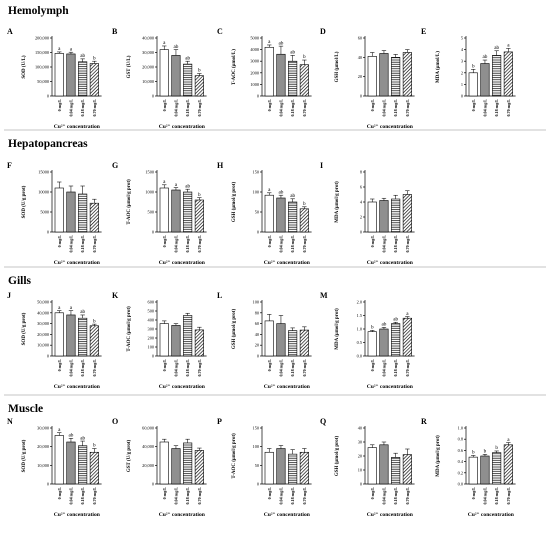 This screenshot has height=534, width=550. What do you see at coordinates (254, 72) in the screenshot?
I see `y-tick-label: 2000` at bounding box center [254, 72].